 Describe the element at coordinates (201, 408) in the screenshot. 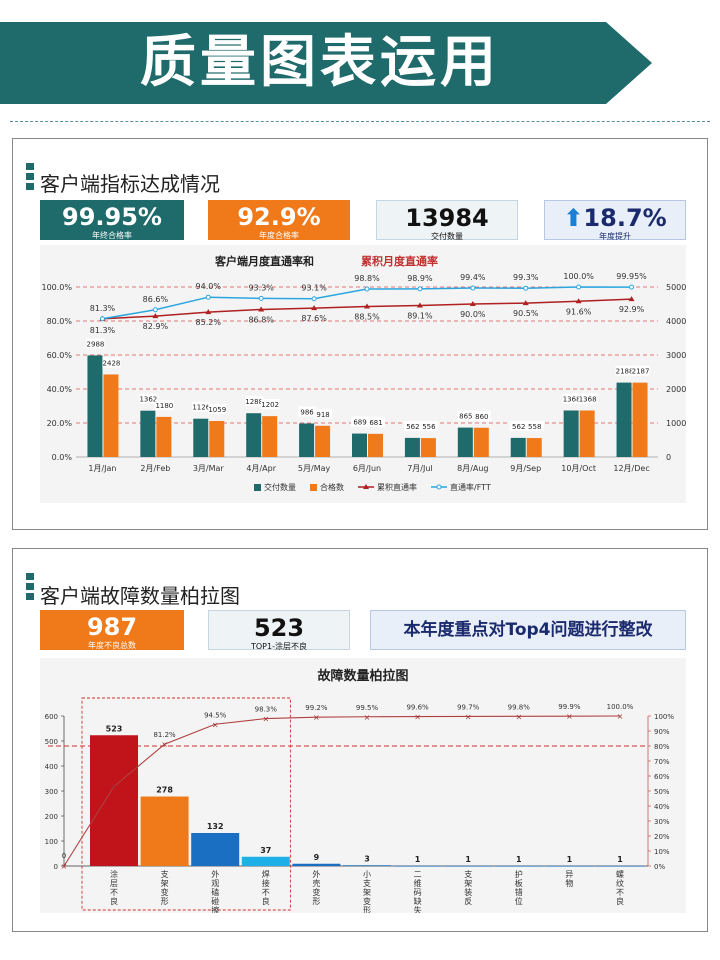

I see `bar-data-label: 1126` at that location.